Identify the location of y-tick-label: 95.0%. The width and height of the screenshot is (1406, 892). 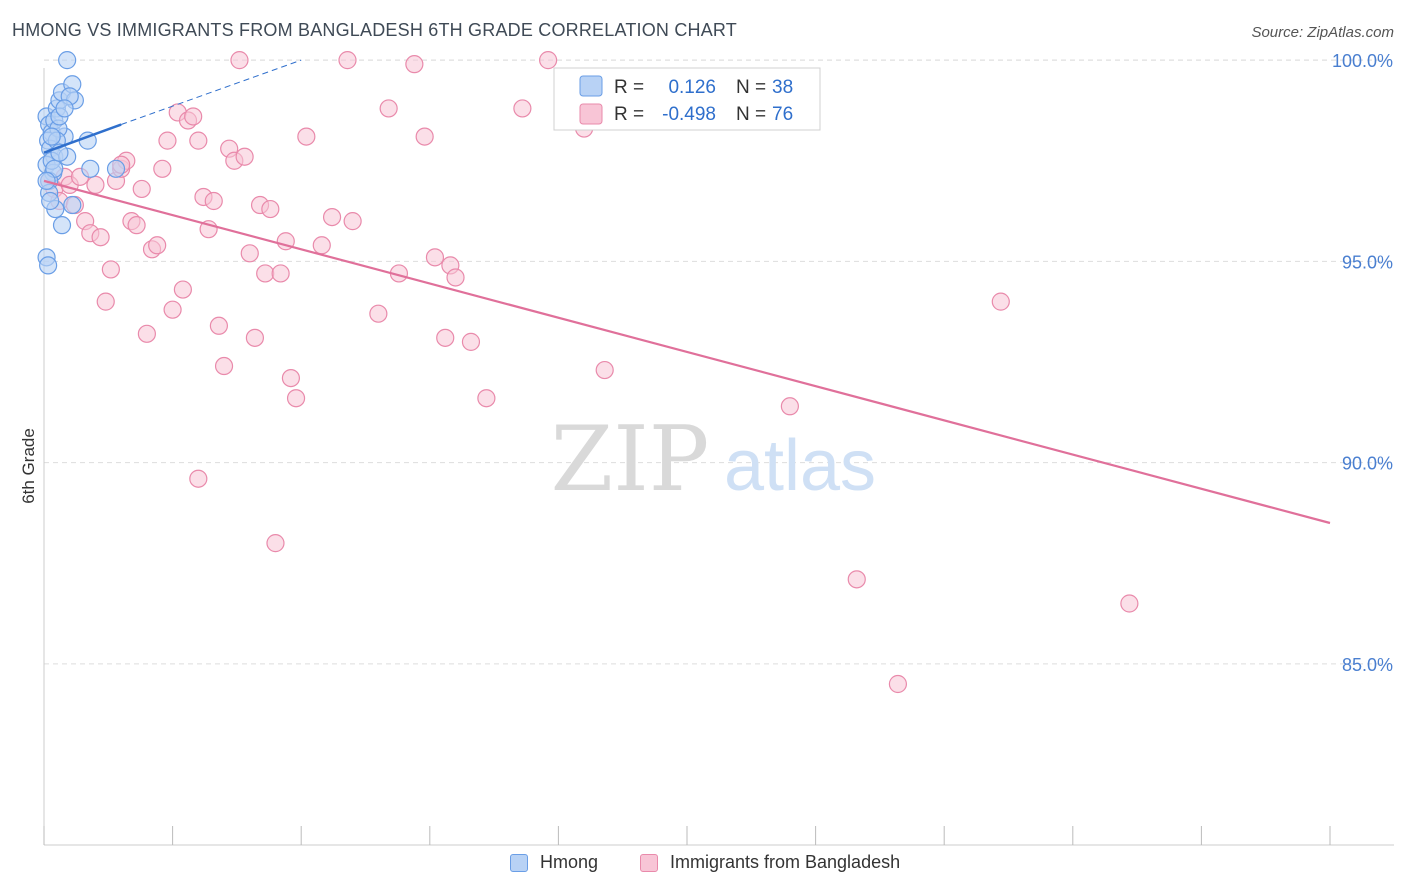
(1367, 262).